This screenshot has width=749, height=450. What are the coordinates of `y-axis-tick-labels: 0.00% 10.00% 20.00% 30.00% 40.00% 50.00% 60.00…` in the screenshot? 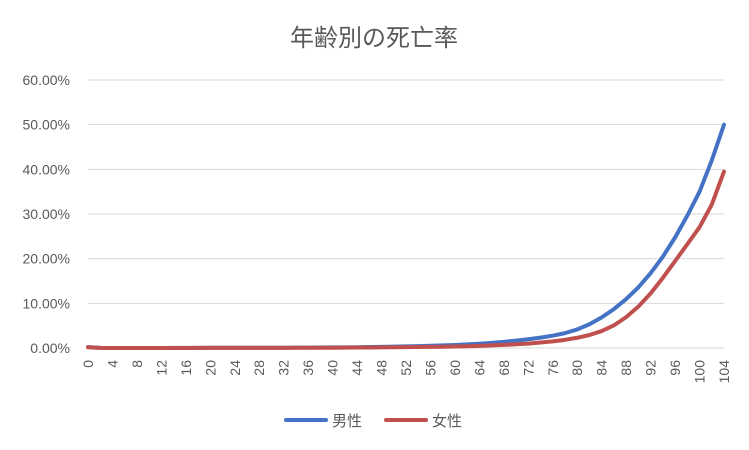 It's located at (46, 214).